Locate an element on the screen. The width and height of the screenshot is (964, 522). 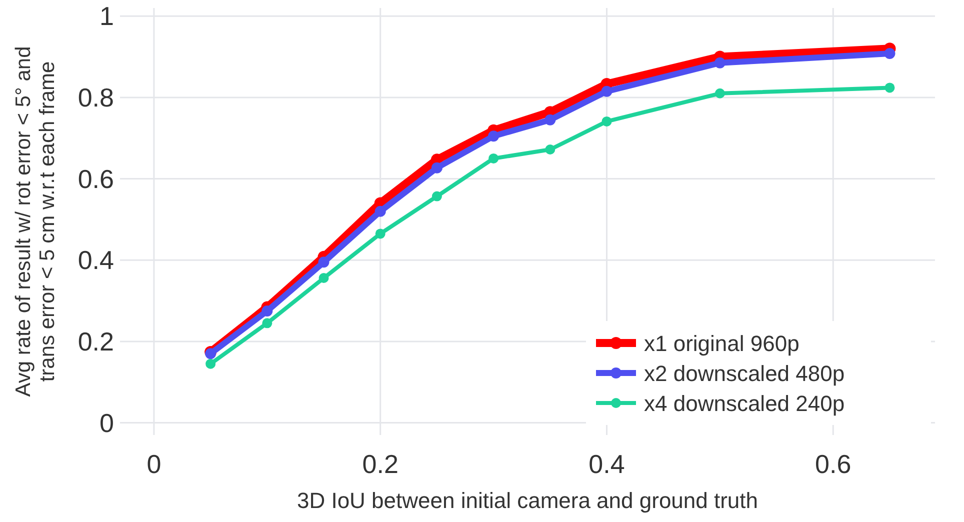
y-axis-title: Avg rate of result w/ rot error < 5° and trans error < 5 cm w.r.t each frame is located at coordinates (35, 221).